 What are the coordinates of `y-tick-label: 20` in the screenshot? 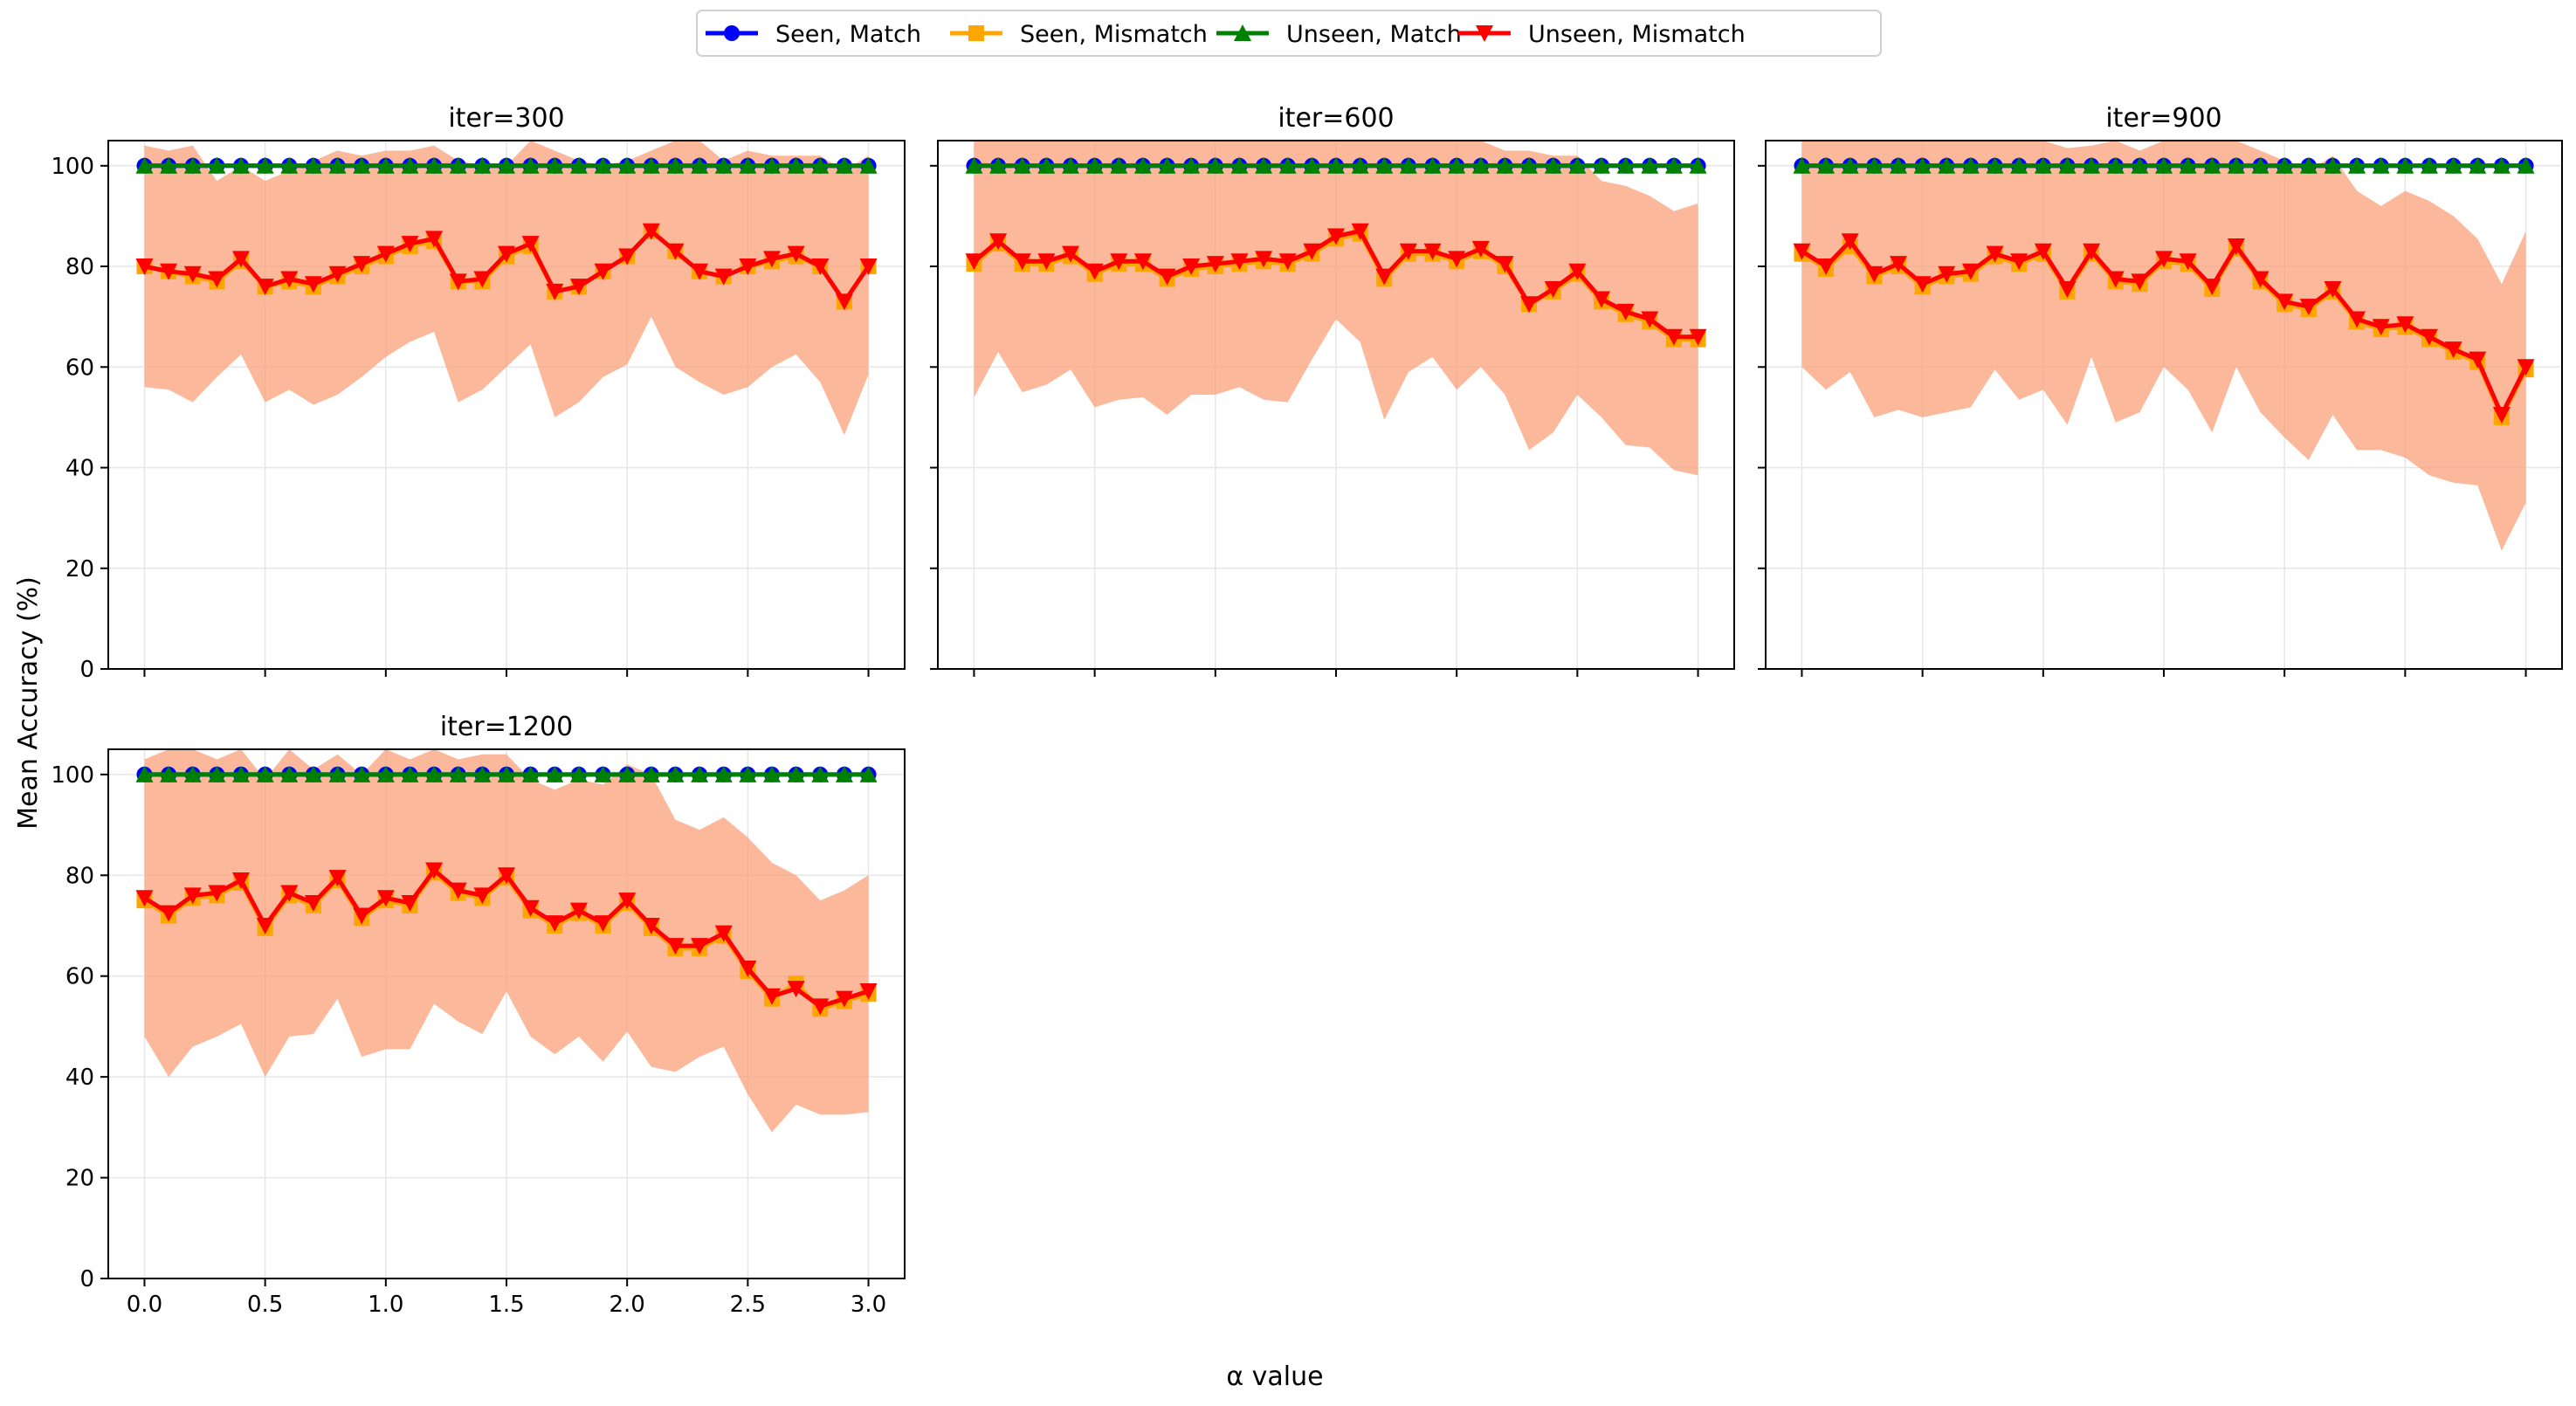 It's located at (79, 569).